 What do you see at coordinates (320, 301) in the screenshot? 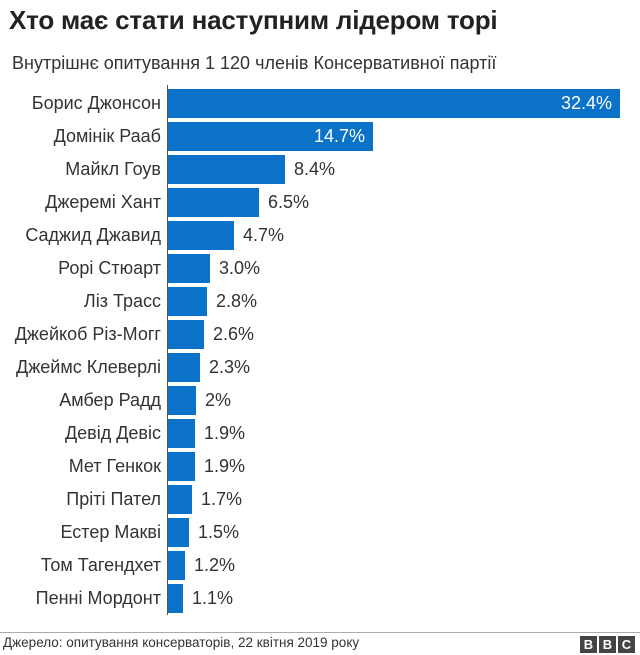
I see `bar-row: Ліз Трасс 2.8%` at bounding box center [320, 301].